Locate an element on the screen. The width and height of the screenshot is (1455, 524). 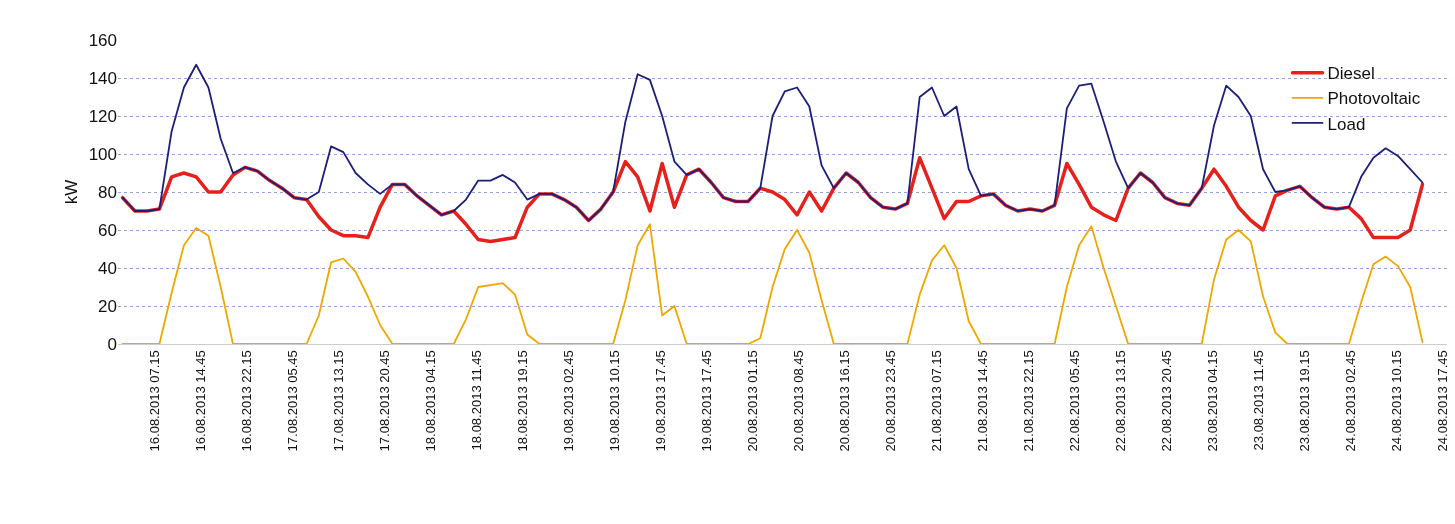
y-axis-title: kW is located at coordinates (72, 192).